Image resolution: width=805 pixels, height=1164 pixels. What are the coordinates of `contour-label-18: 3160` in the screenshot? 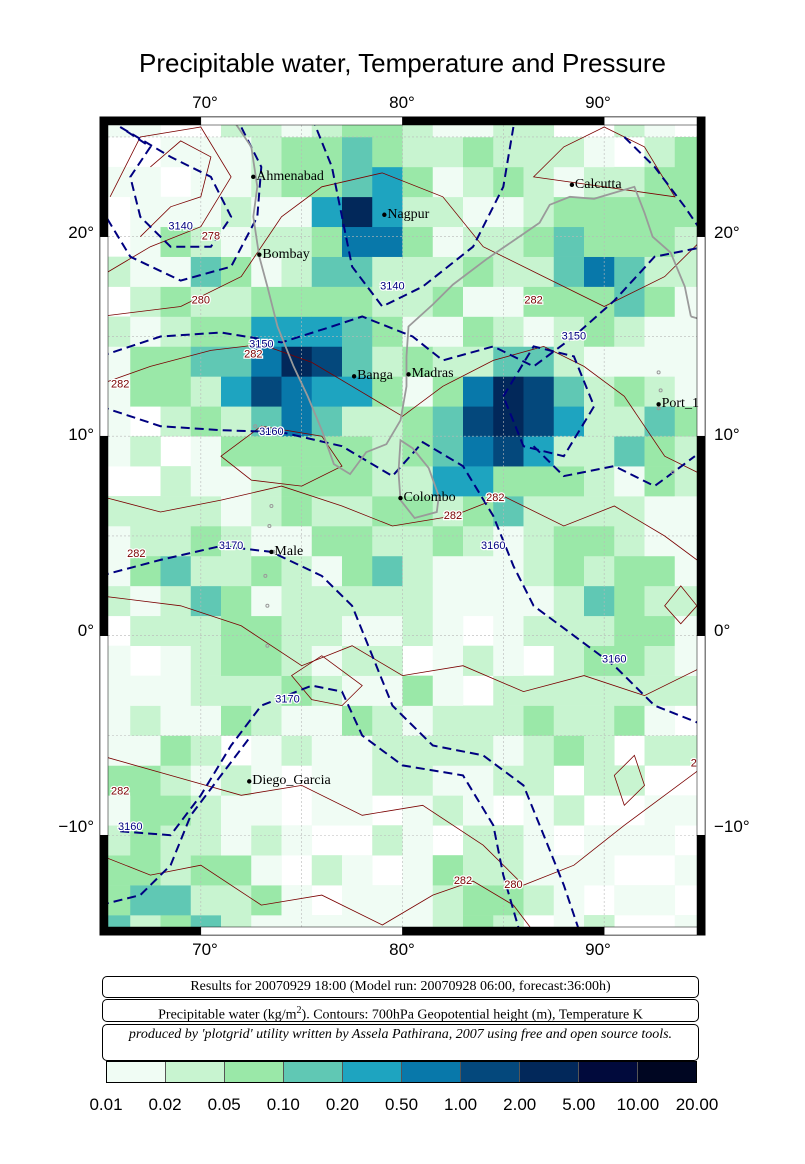 It's located at (130, 827).